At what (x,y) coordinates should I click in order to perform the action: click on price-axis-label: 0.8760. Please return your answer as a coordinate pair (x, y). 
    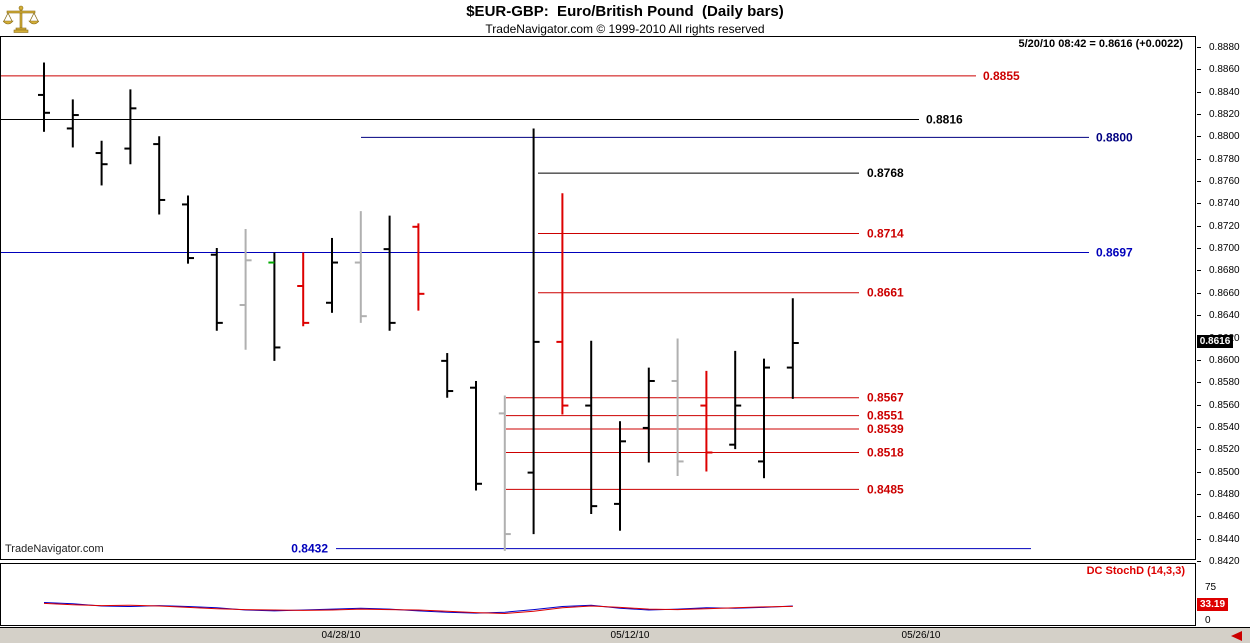
    Looking at the image, I should click on (1224, 181).